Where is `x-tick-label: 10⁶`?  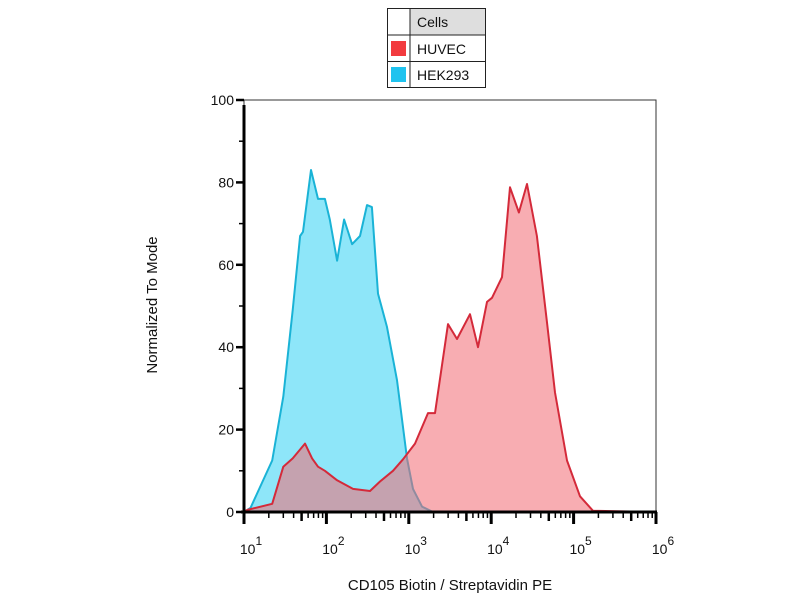
x-tick-label: 10⁶ is located at coordinates (663, 545).